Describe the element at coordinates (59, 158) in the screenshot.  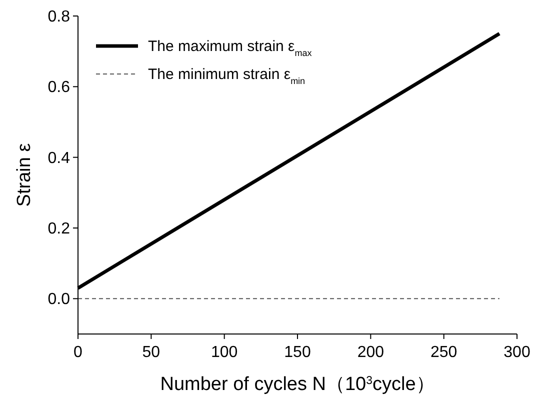
I see `y-tick-label: 0.4` at that location.